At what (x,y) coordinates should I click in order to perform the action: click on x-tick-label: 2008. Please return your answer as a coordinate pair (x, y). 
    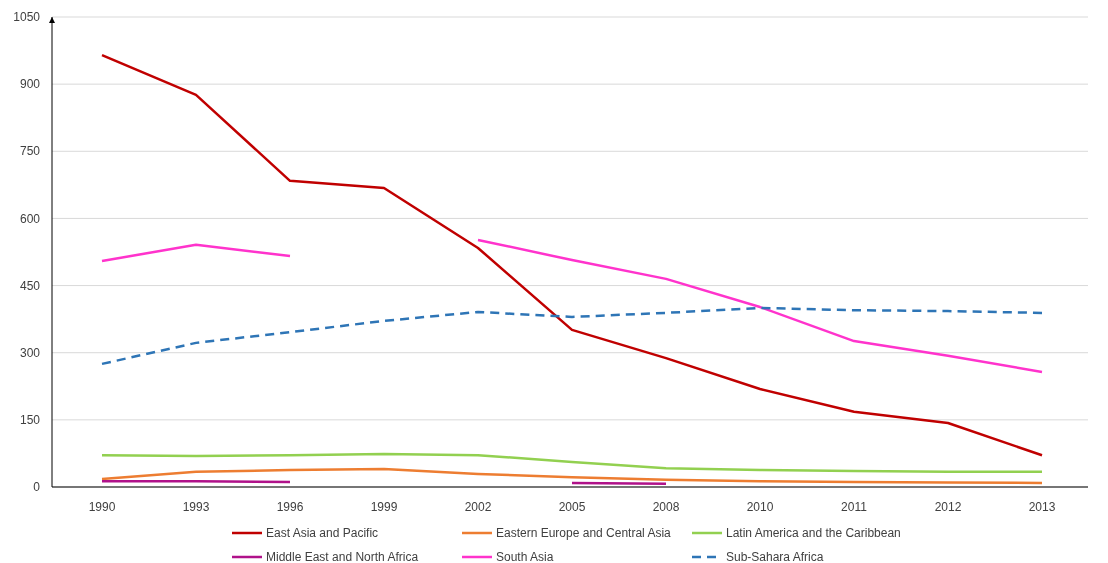
    Looking at the image, I should click on (666, 507).